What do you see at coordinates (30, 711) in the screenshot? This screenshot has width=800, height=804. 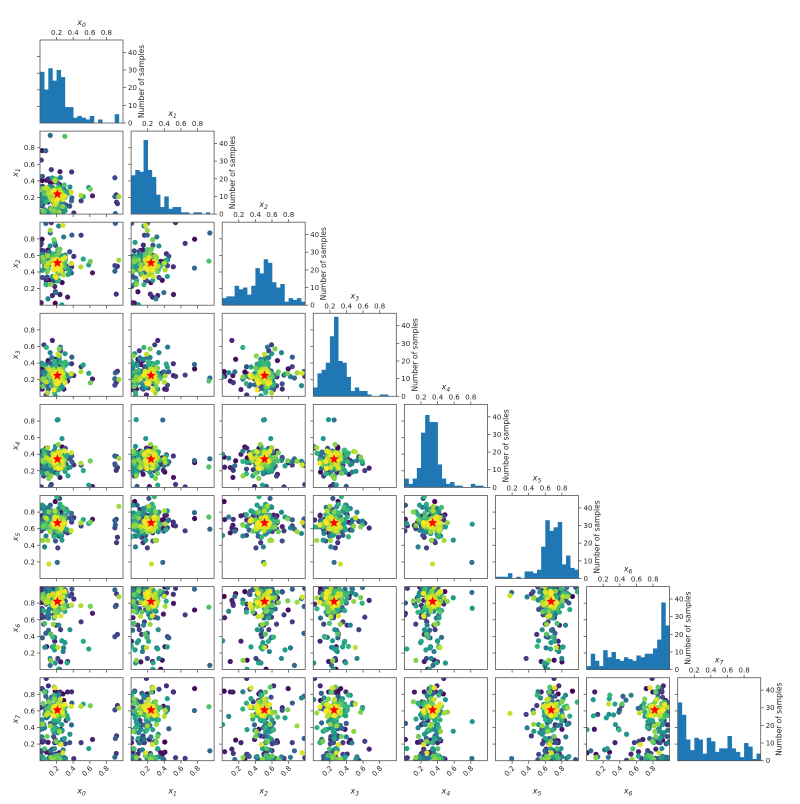 I see `y-tick-label: 0.6` at bounding box center [30, 711].